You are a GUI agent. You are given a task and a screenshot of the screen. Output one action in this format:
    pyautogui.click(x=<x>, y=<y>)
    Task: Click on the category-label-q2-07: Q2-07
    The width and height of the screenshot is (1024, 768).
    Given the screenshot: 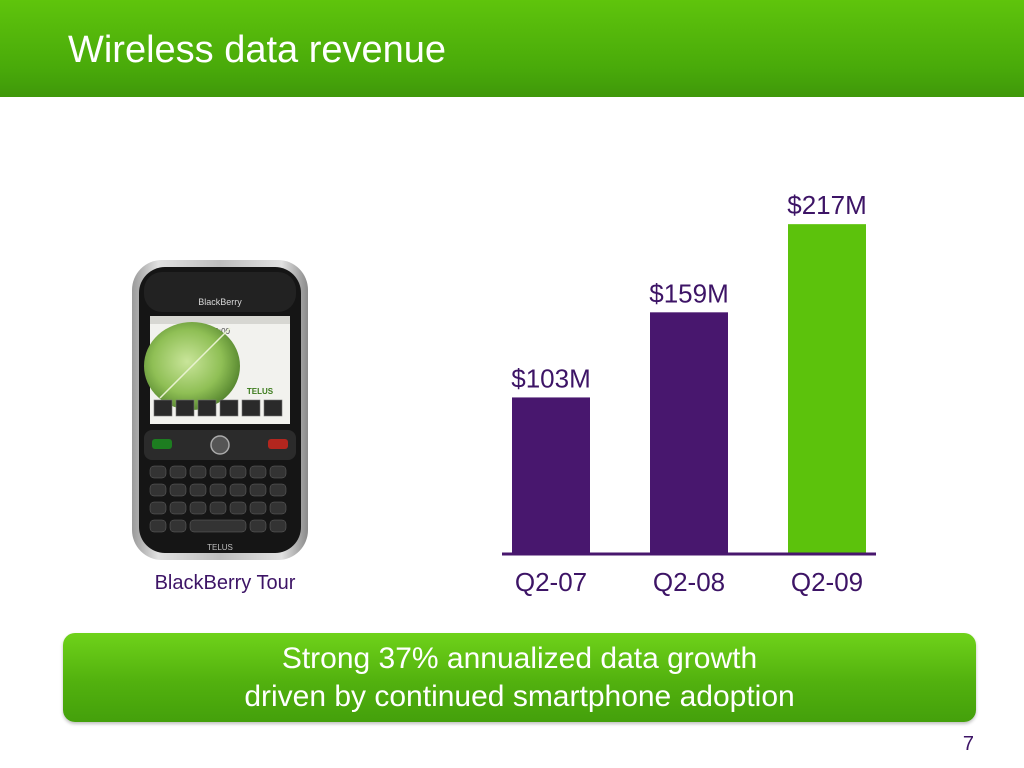 What is the action you would take?
    pyautogui.click(x=551, y=582)
    